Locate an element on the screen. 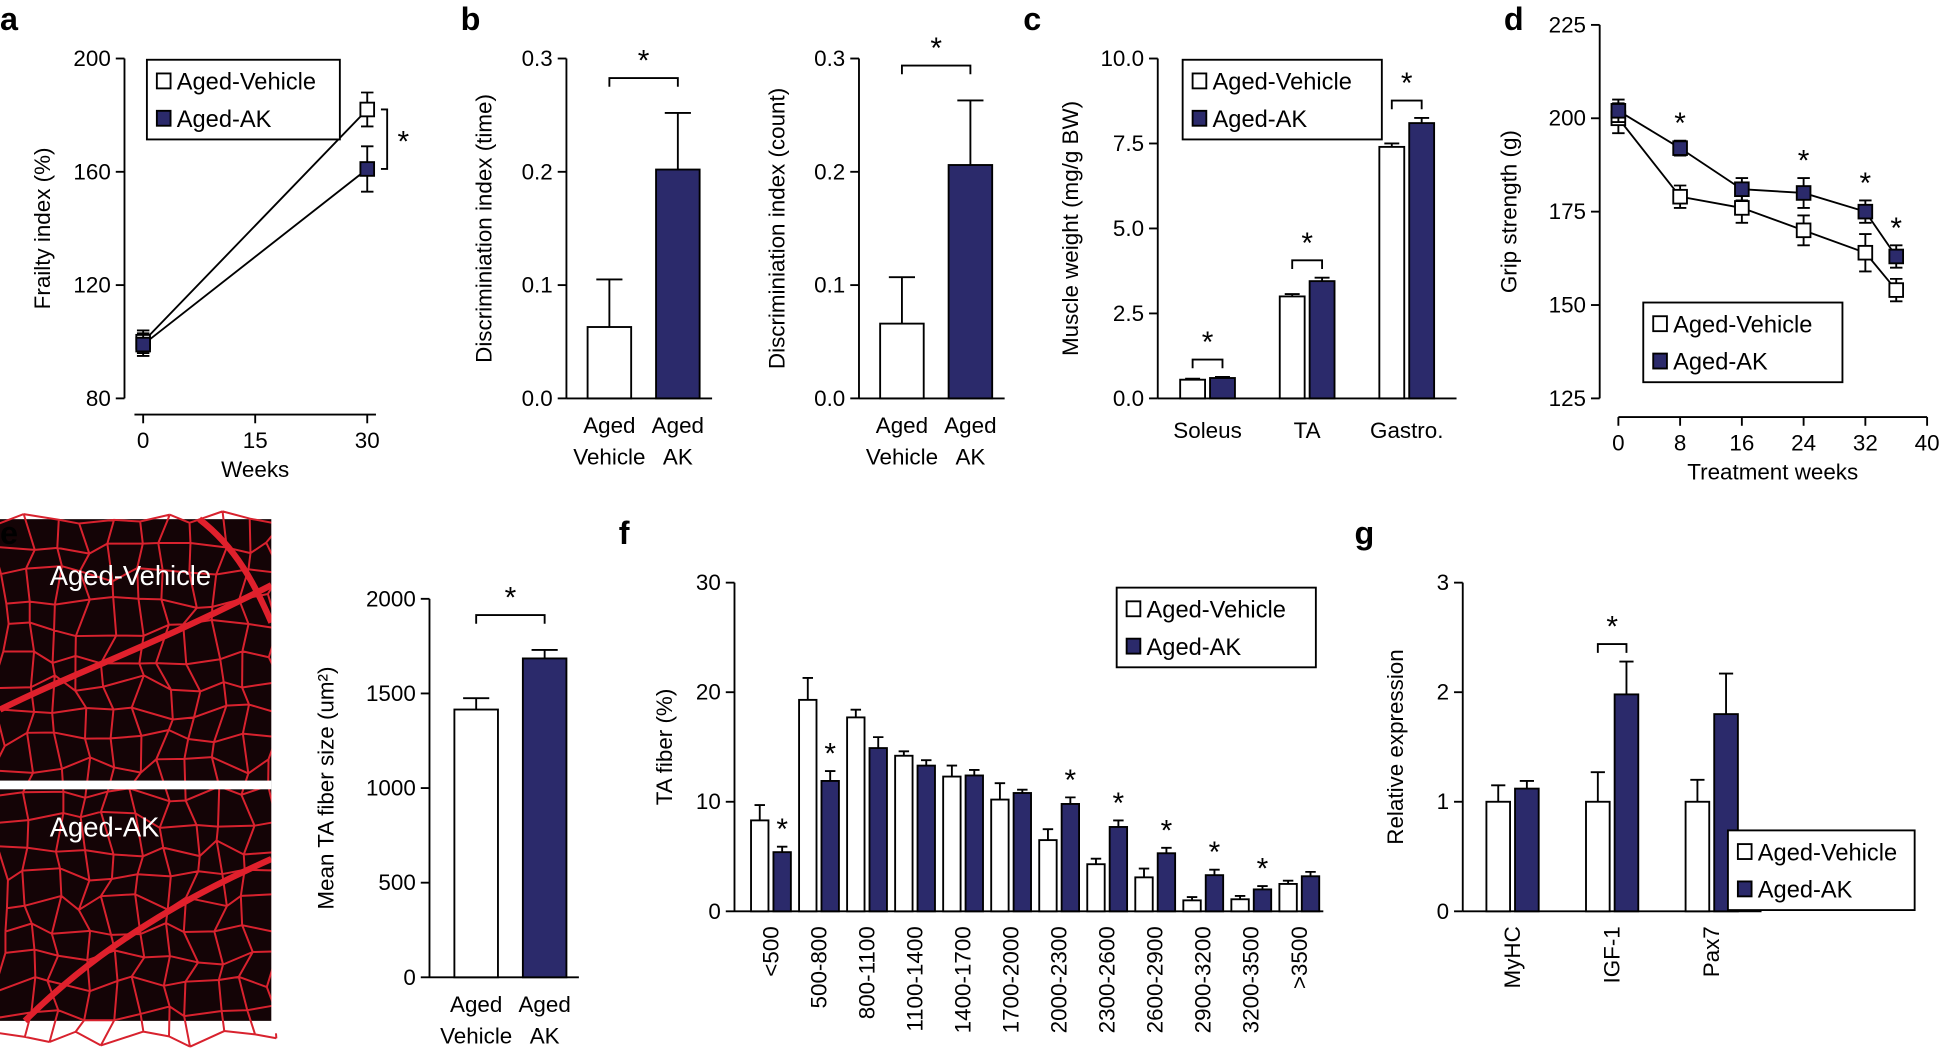 Image resolution: width=1952 pixels, height=1052 pixels. x-tick-label: 2900-3200 is located at coordinates (1203, 979).